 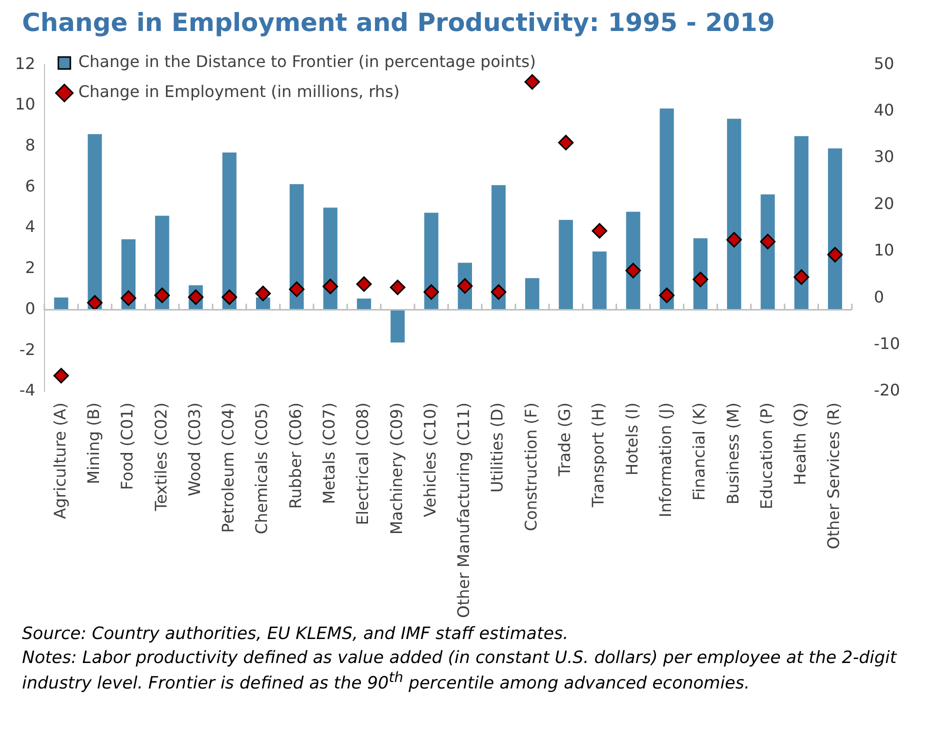 I want to click on y2-tick-label: 40, so click(x=884, y=110).